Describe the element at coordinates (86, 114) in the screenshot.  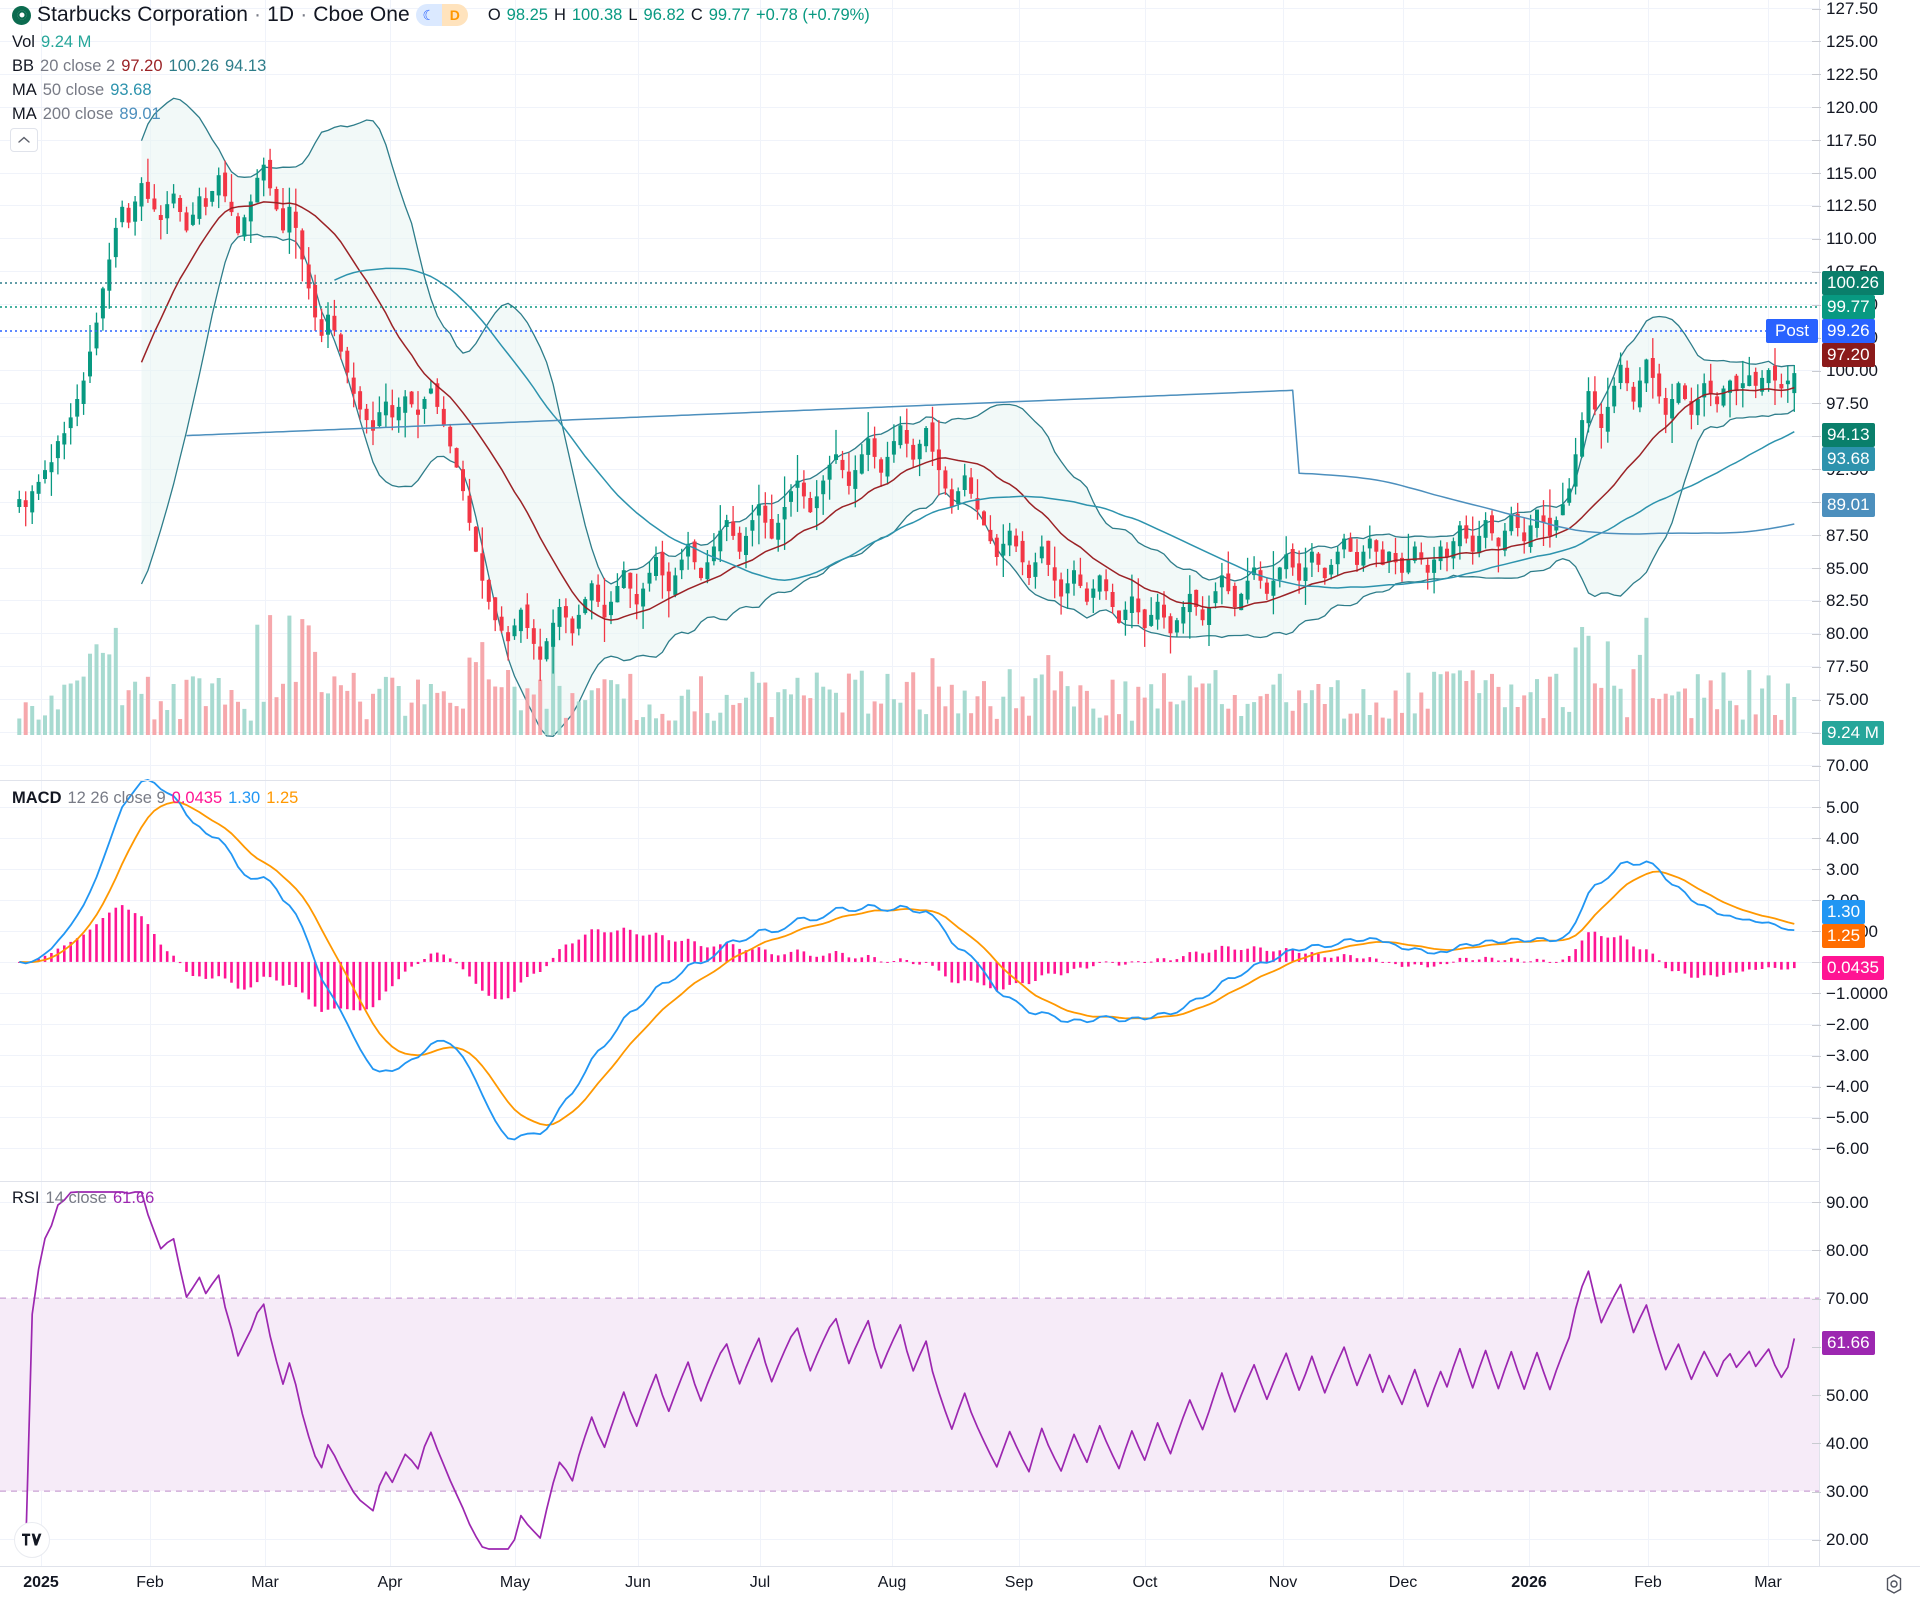
I see `ma200-legend: MA 200 close 89.01` at that location.